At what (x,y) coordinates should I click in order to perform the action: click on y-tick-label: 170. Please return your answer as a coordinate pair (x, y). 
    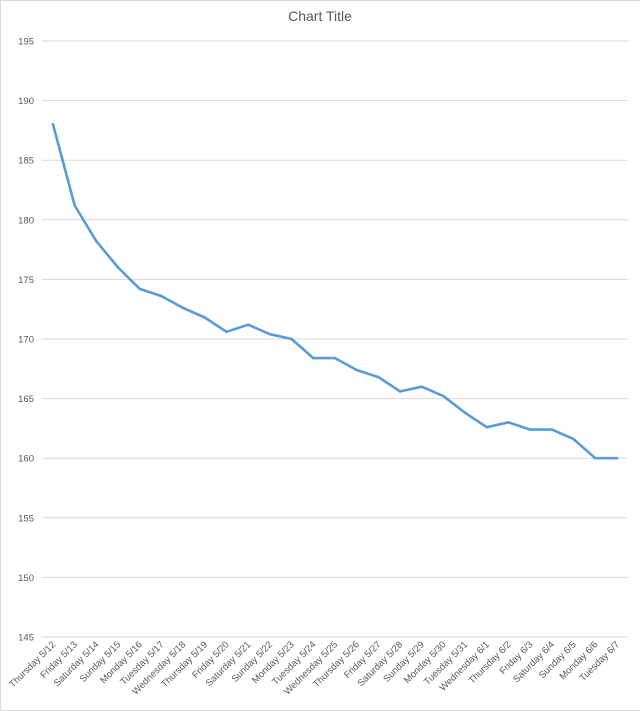
    Looking at the image, I should click on (26, 340).